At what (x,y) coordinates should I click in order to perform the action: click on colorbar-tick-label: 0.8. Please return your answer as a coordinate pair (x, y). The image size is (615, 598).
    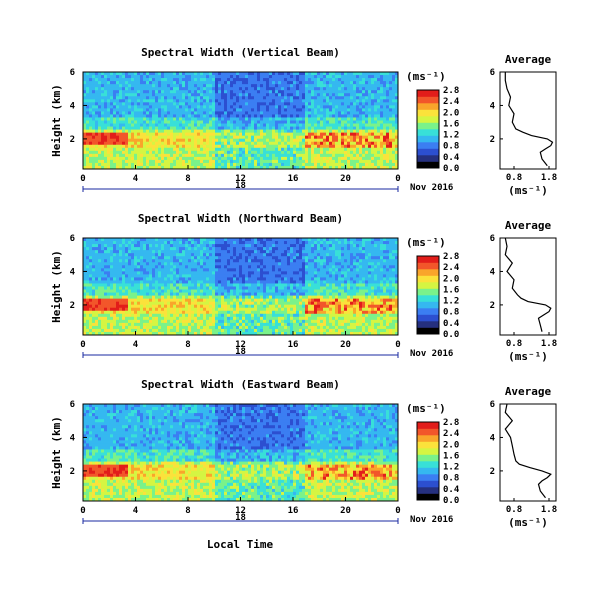
    Looking at the image, I should click on (451, 147).